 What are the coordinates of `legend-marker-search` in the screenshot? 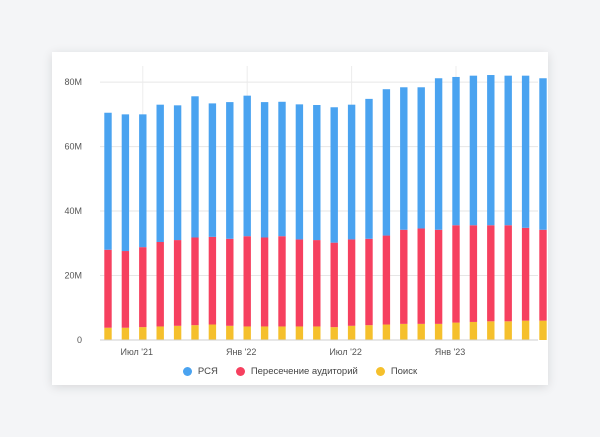 It's located at (380, 371).